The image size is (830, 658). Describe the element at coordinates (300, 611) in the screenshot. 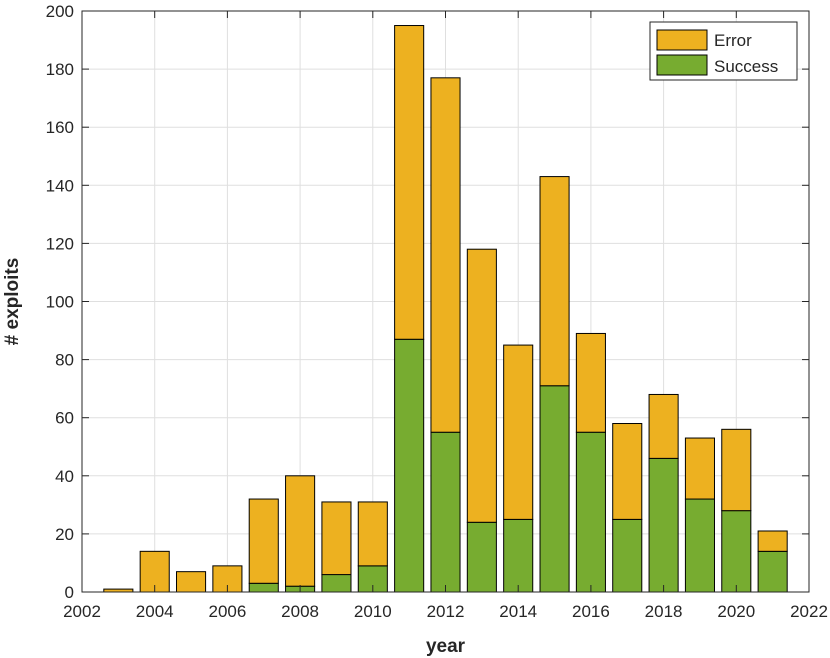

I see `x-tick-label: 2008` at that location.